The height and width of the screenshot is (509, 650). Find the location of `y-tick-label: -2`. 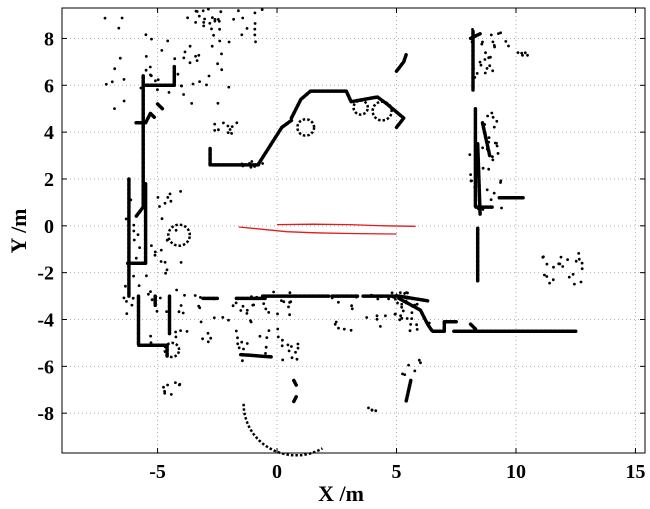

y-tick-label: -2 is located at coordinates (45, 274).